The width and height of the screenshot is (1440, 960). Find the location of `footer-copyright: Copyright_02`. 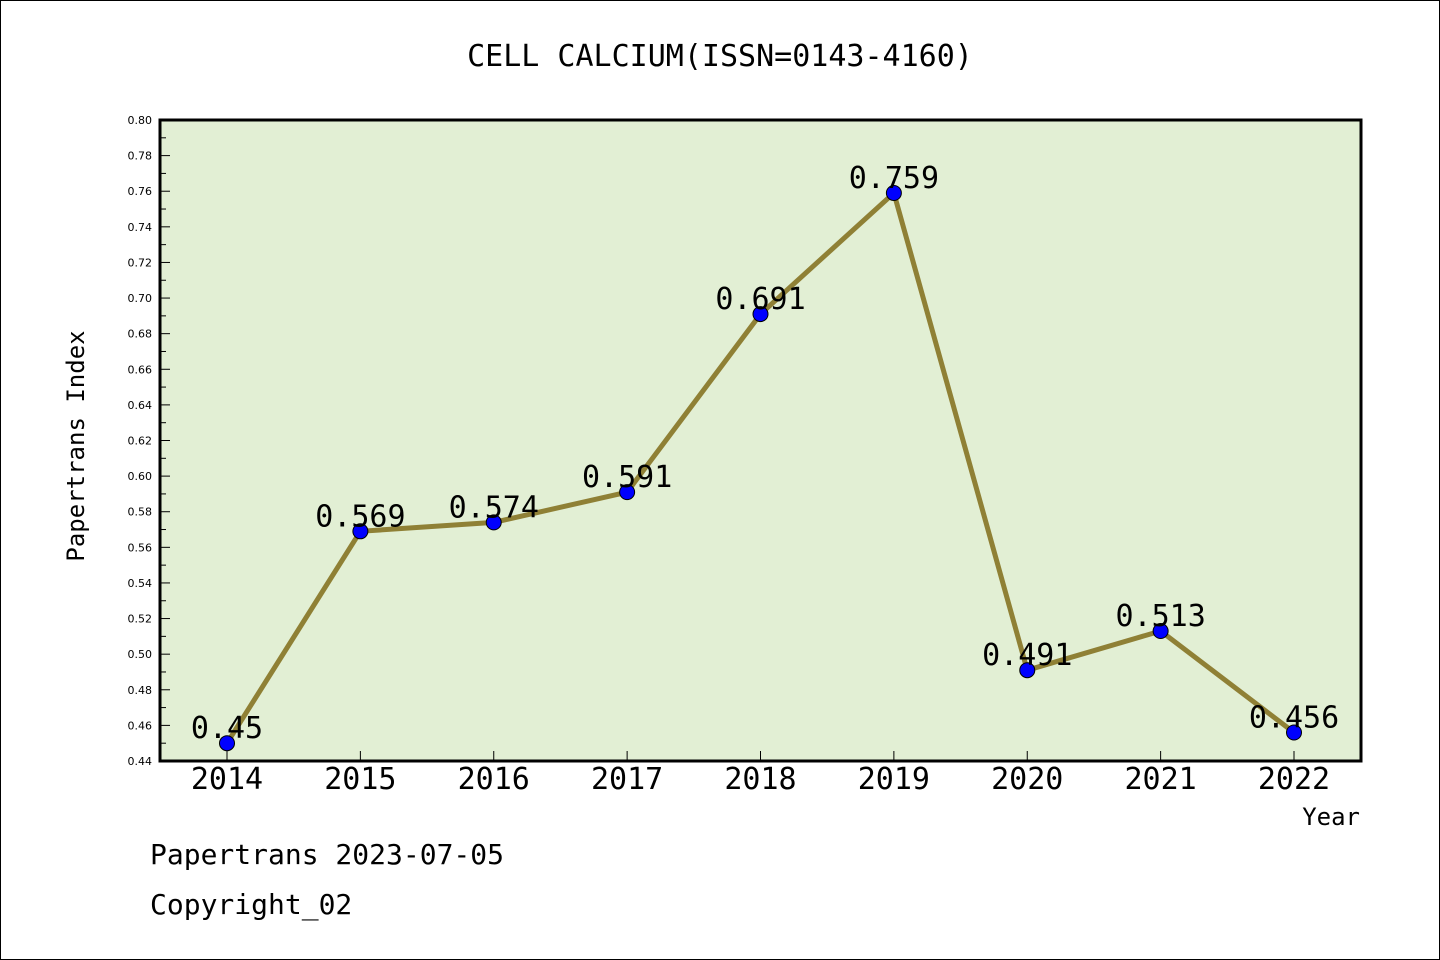

footer-copyright: Copyright_02 is located at coordinates (251, 905).